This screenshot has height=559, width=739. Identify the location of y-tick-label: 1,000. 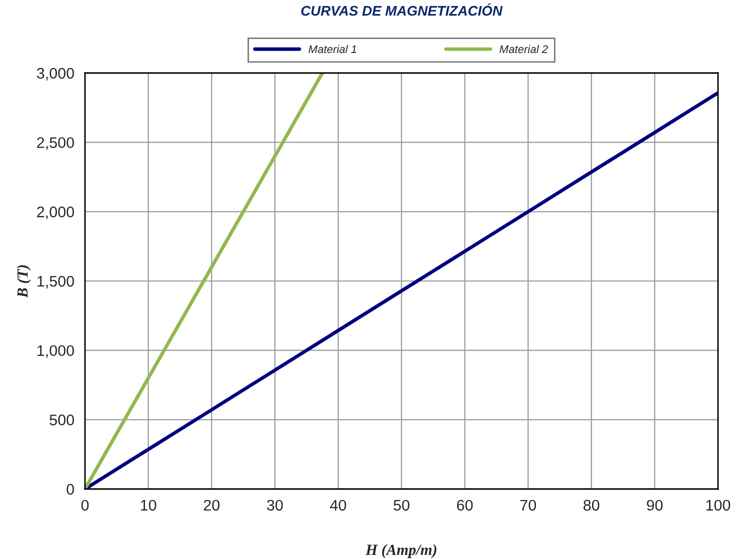
(56, 351).